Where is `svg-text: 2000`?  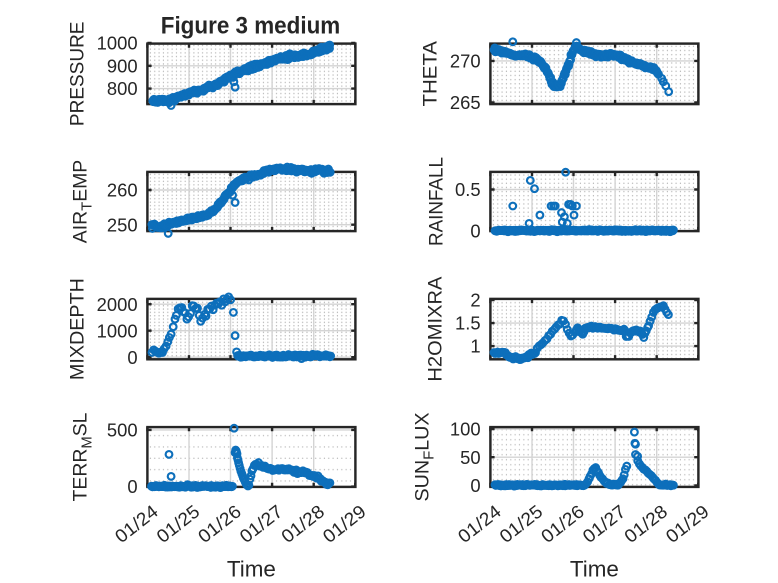 svg-text: 2000 is located at coordinates (117, 304).